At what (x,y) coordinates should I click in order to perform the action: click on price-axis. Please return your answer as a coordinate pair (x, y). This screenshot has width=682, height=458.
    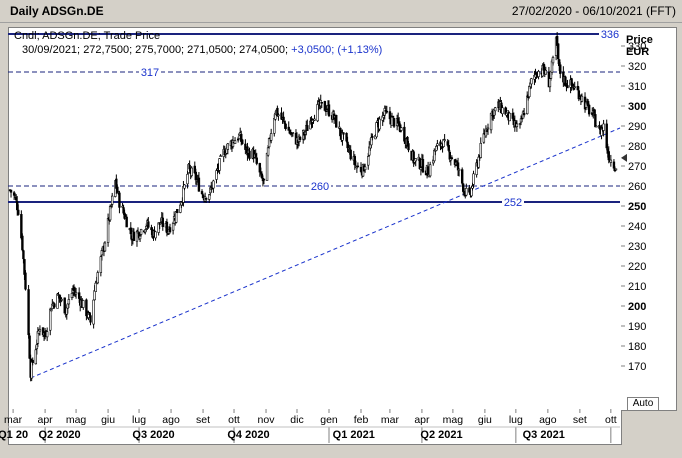
    Looking at the image, I should click on (649, 219).